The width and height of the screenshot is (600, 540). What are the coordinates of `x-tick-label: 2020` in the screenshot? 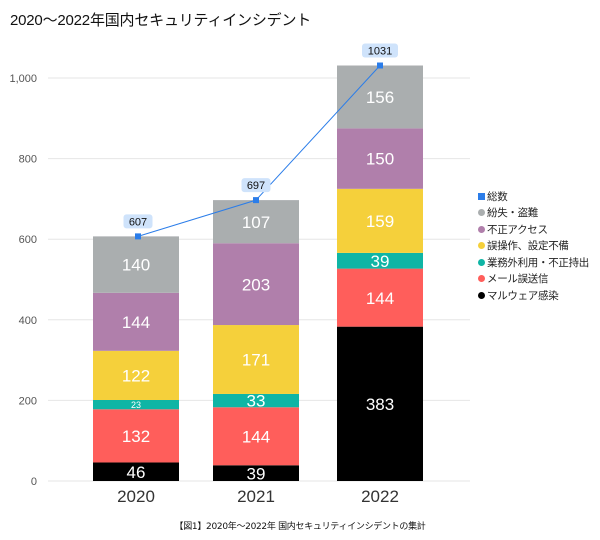 It's located at (136, 496).